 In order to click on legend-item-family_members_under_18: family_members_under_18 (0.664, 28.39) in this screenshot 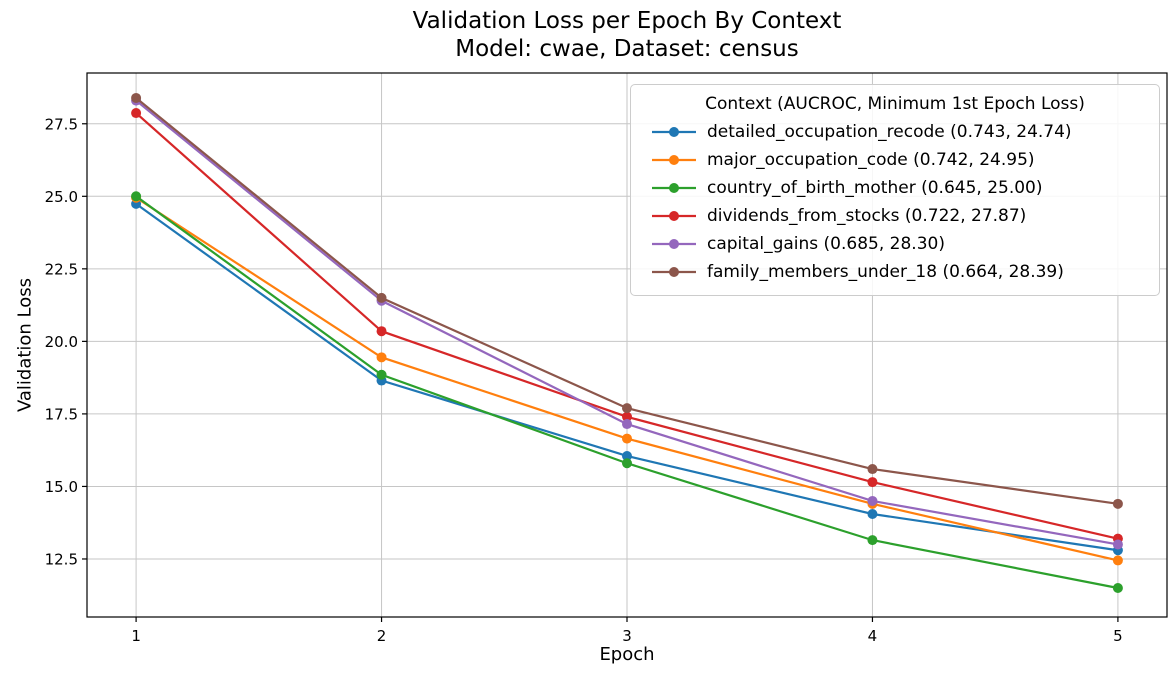, I will do `click(900, 272)`.